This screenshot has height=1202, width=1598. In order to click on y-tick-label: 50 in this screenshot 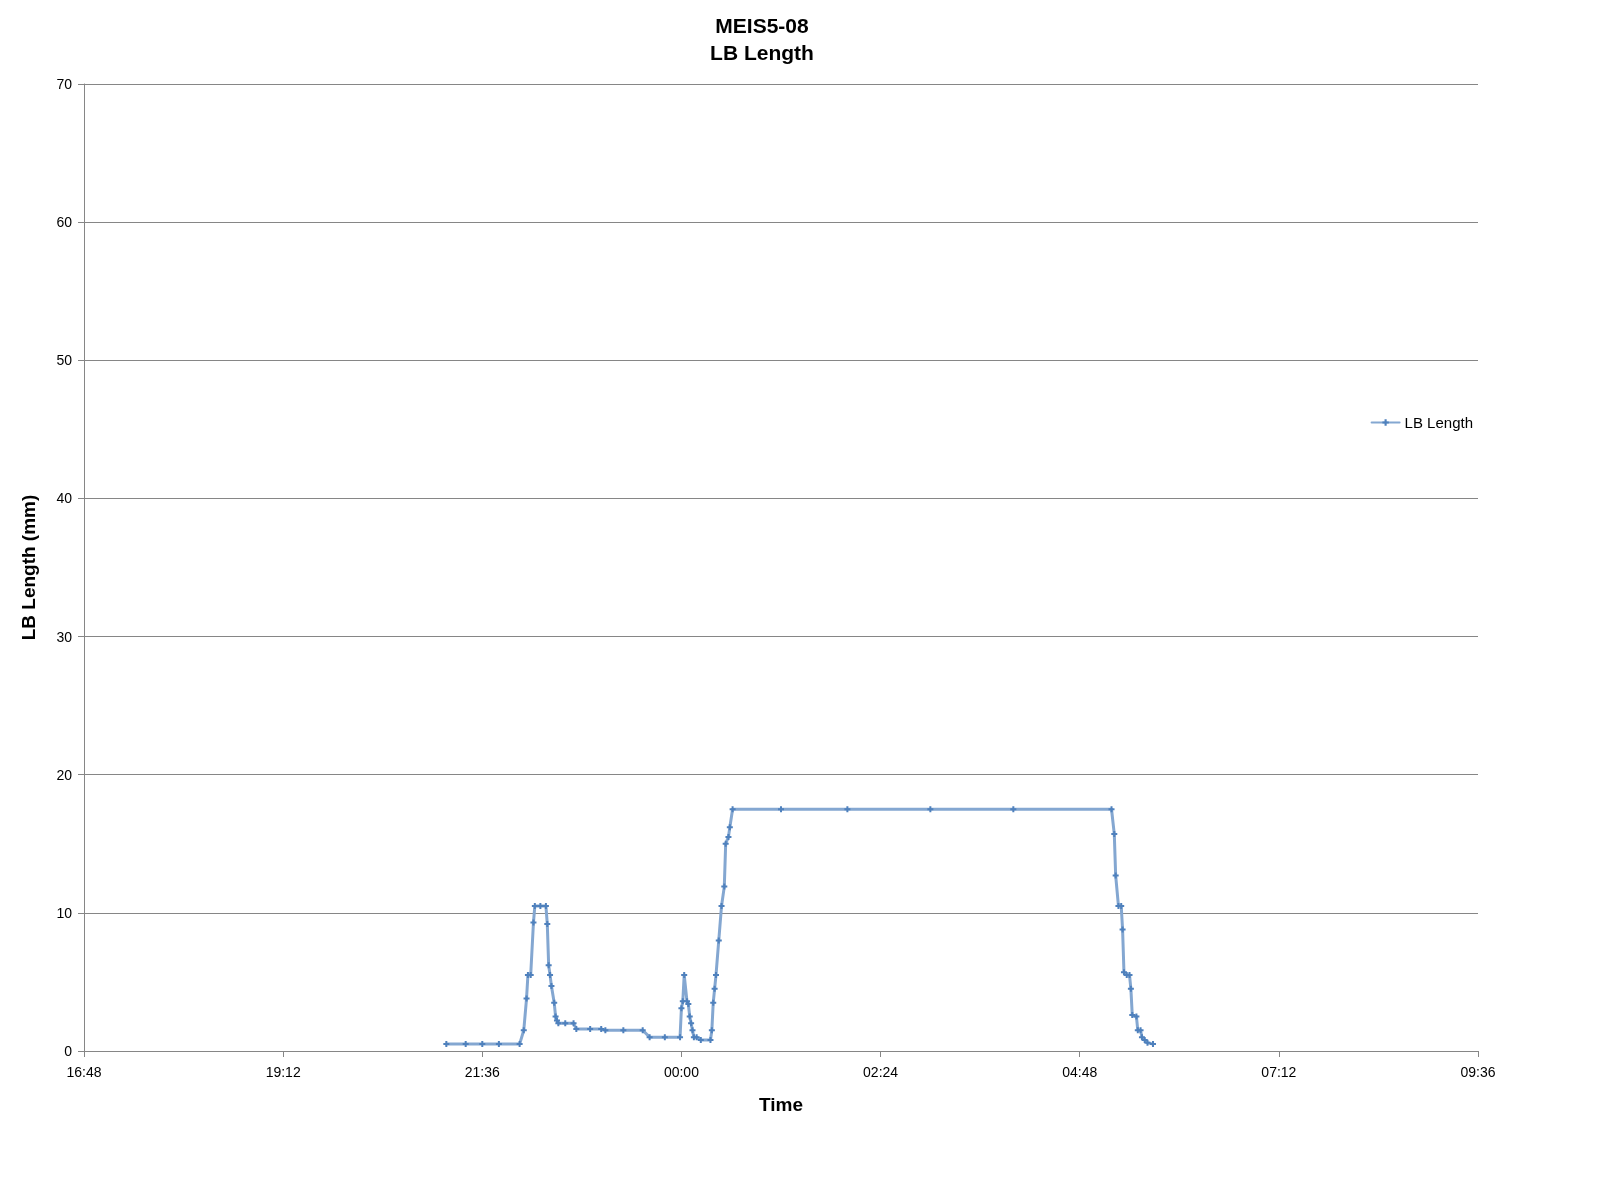, I will do `click(64, 360)`.